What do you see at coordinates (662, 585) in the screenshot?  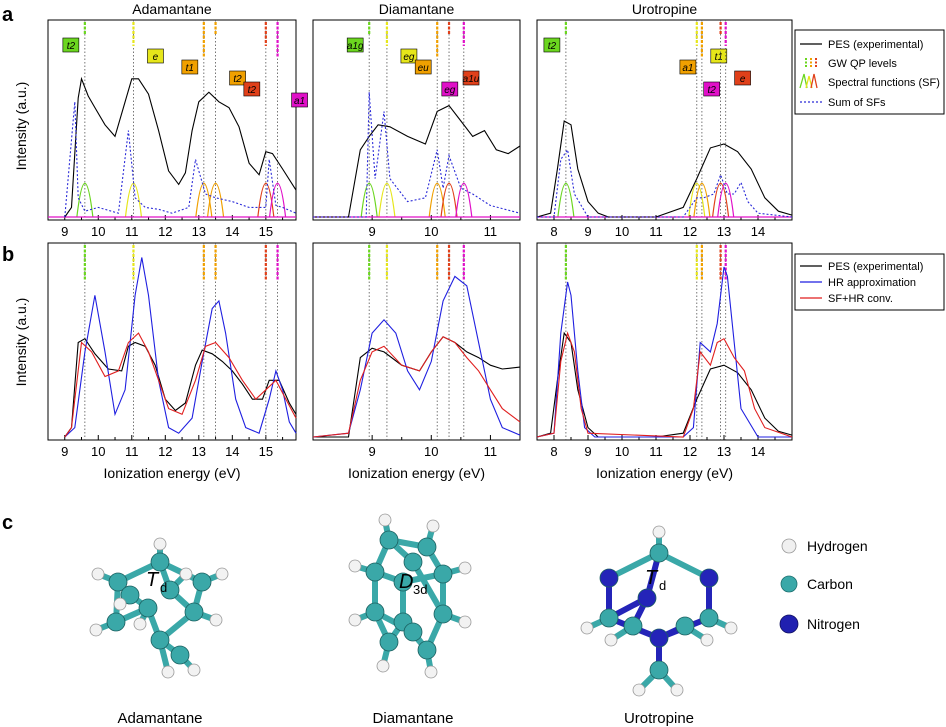 I see `point-group-subscript: d` at bounding box center [662, 585].